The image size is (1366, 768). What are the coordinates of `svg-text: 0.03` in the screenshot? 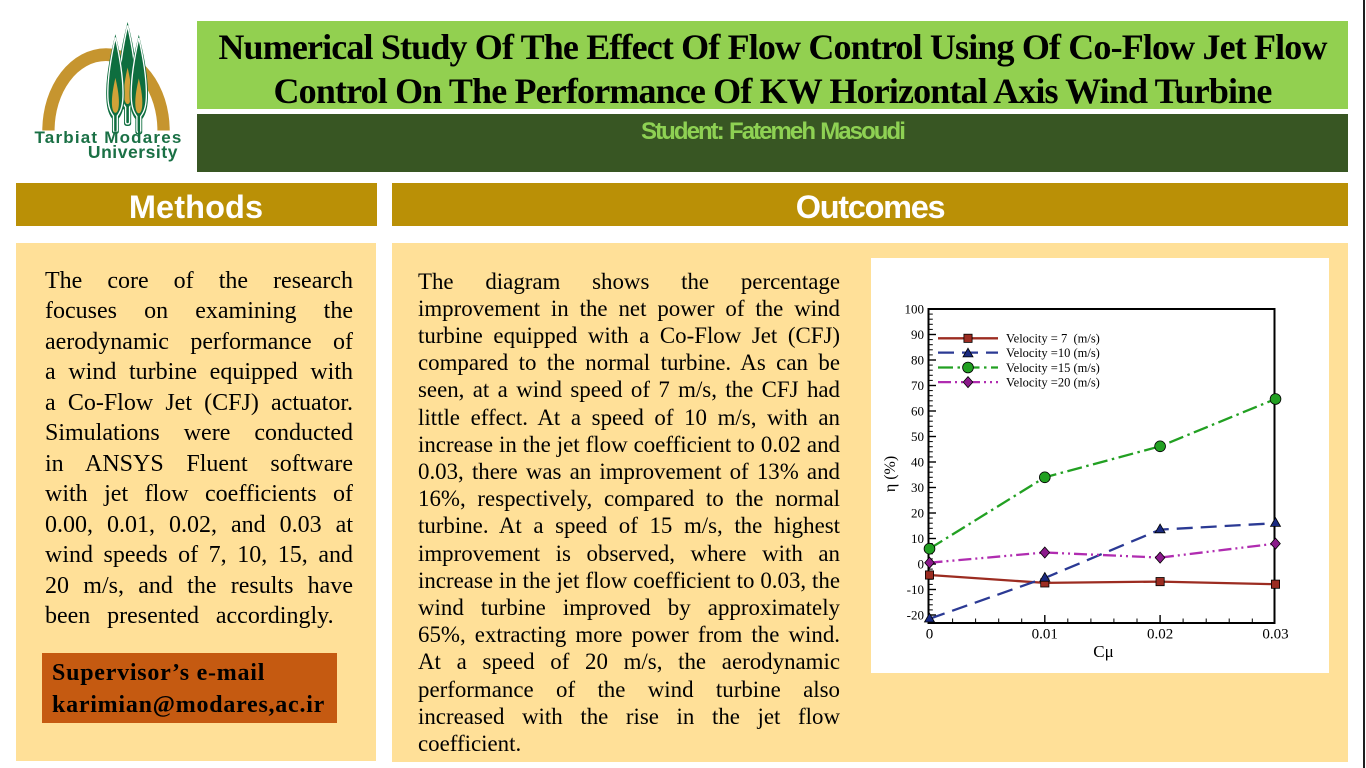 It's located at (1275, 635).